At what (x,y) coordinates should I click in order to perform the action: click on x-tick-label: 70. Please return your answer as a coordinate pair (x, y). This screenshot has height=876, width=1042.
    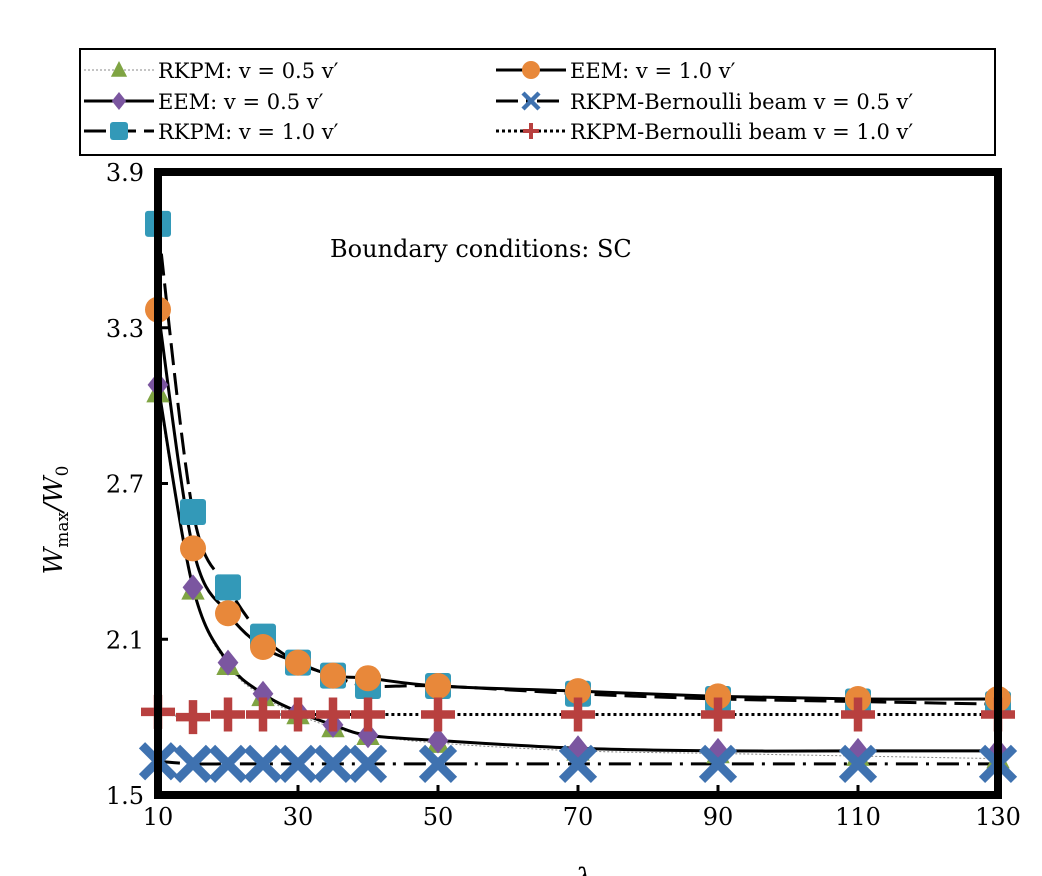
    Looking at the image, I should click on (578, 817).